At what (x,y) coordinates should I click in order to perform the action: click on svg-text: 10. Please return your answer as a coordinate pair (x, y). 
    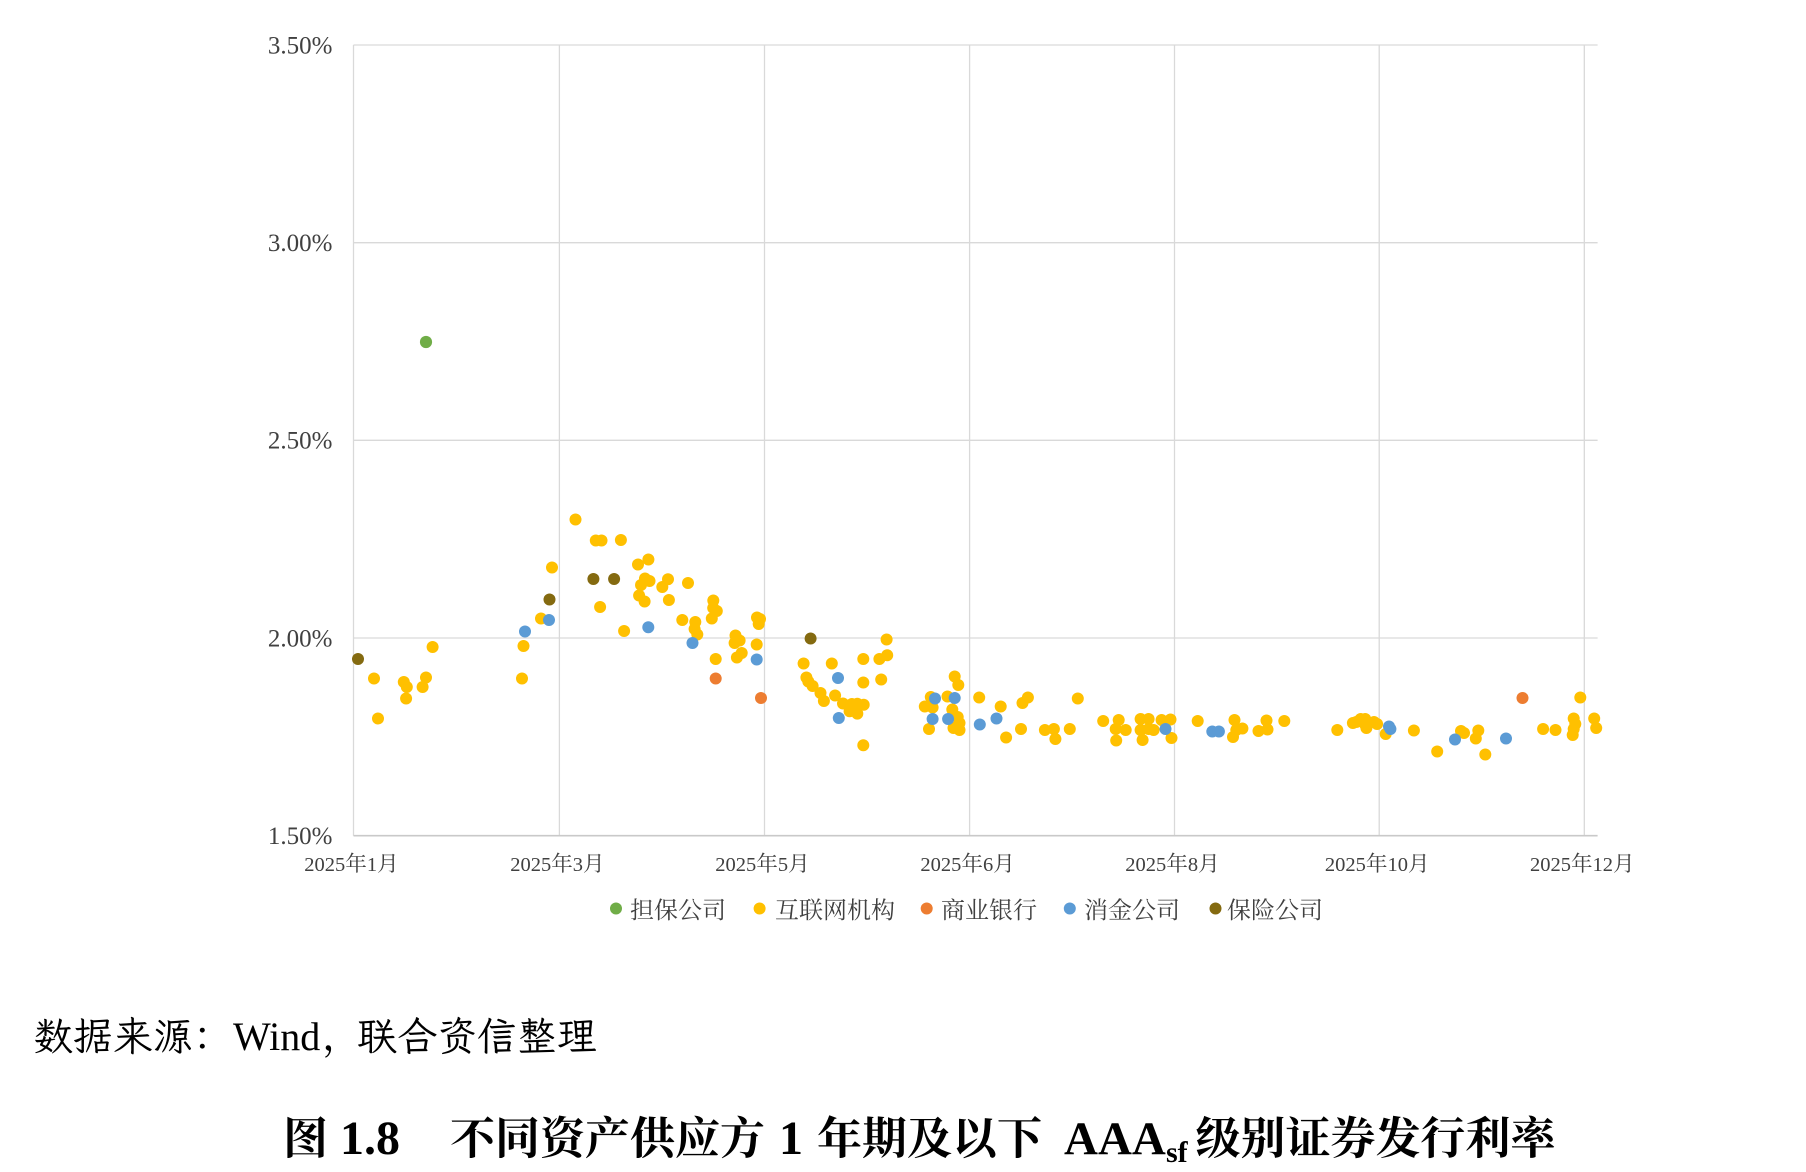
    Looking at the image, I should click on (1398, 865).